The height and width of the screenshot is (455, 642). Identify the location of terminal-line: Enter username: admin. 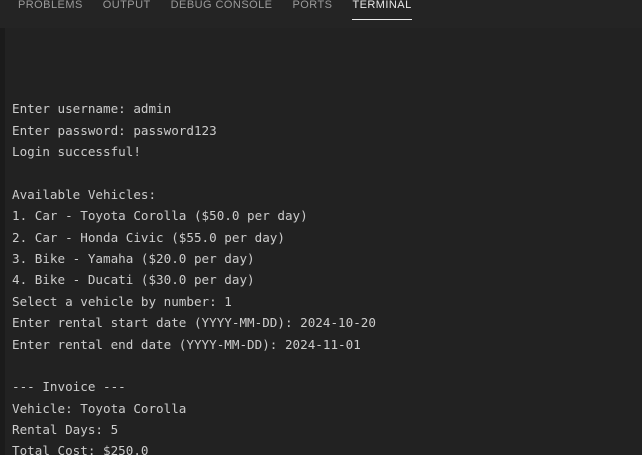
(92, 109).